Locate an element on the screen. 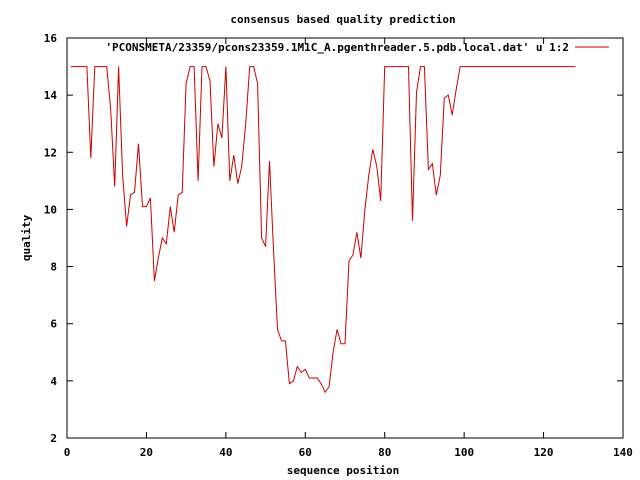  y-tick-label: 10 is located at coordinates (50, 209).